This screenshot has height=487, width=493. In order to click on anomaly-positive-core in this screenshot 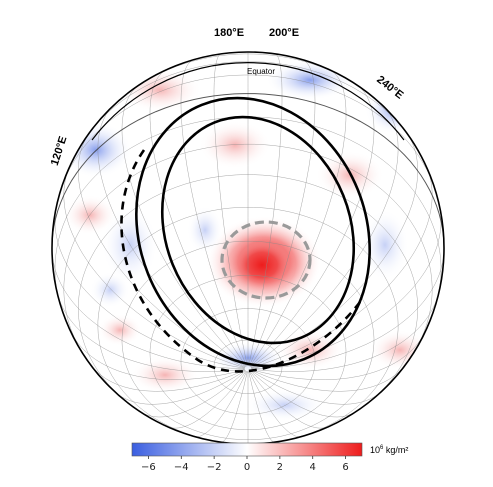, I will do `click(262, 265)`.